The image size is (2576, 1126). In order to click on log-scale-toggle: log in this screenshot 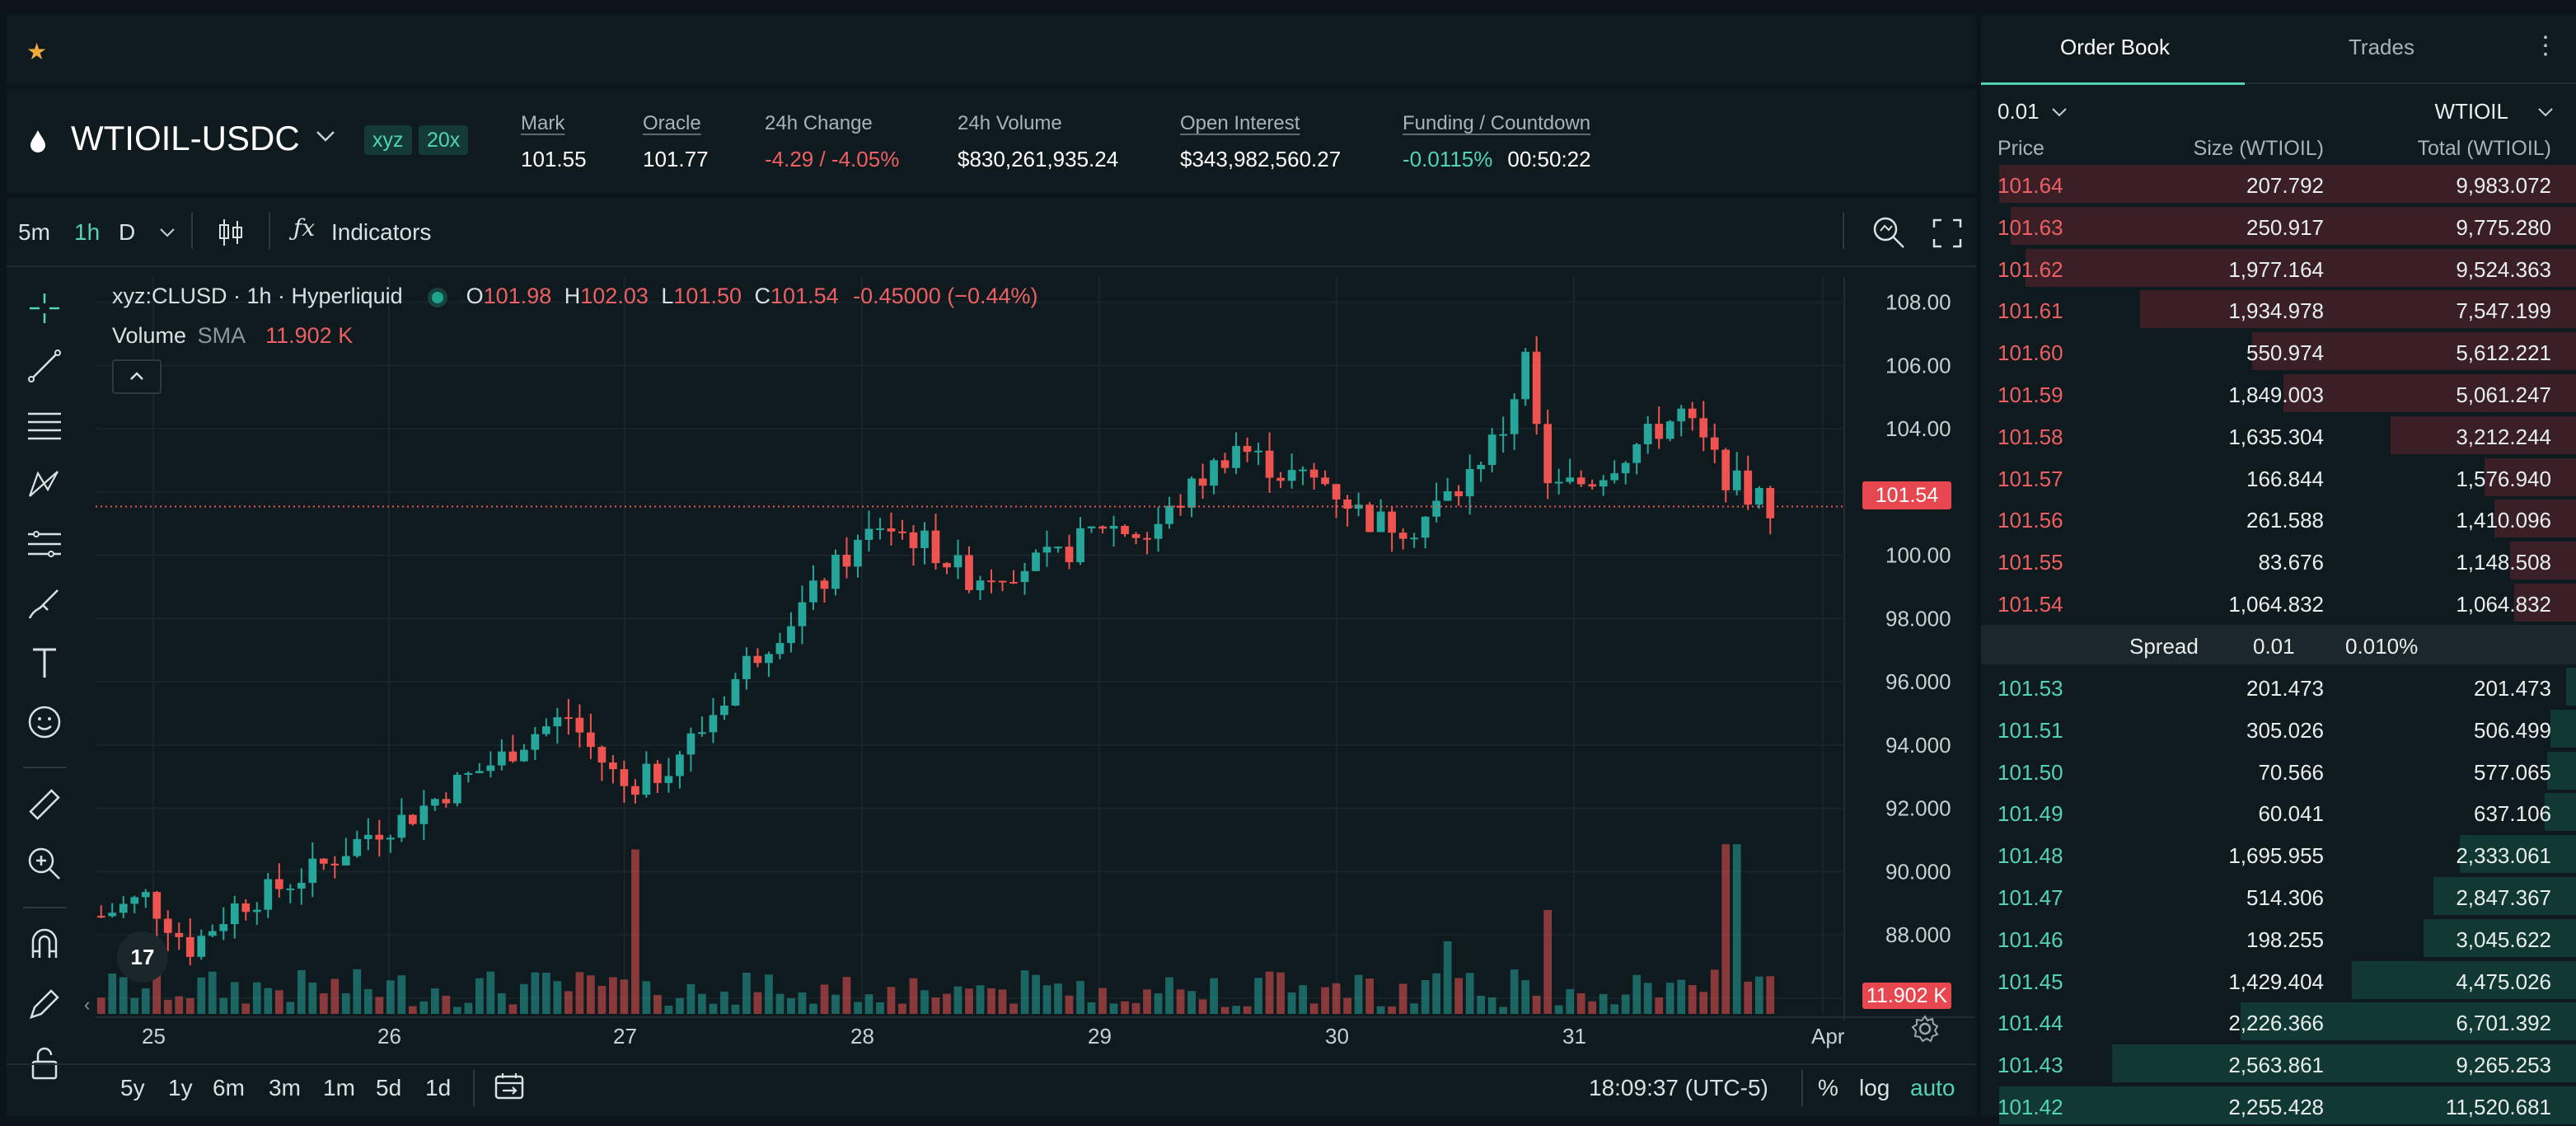, I will do `click(1874, 1088)`.